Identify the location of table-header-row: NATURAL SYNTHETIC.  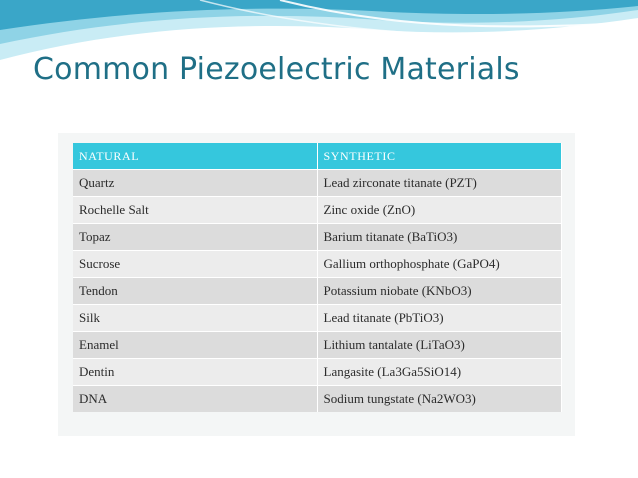
(317, 156).